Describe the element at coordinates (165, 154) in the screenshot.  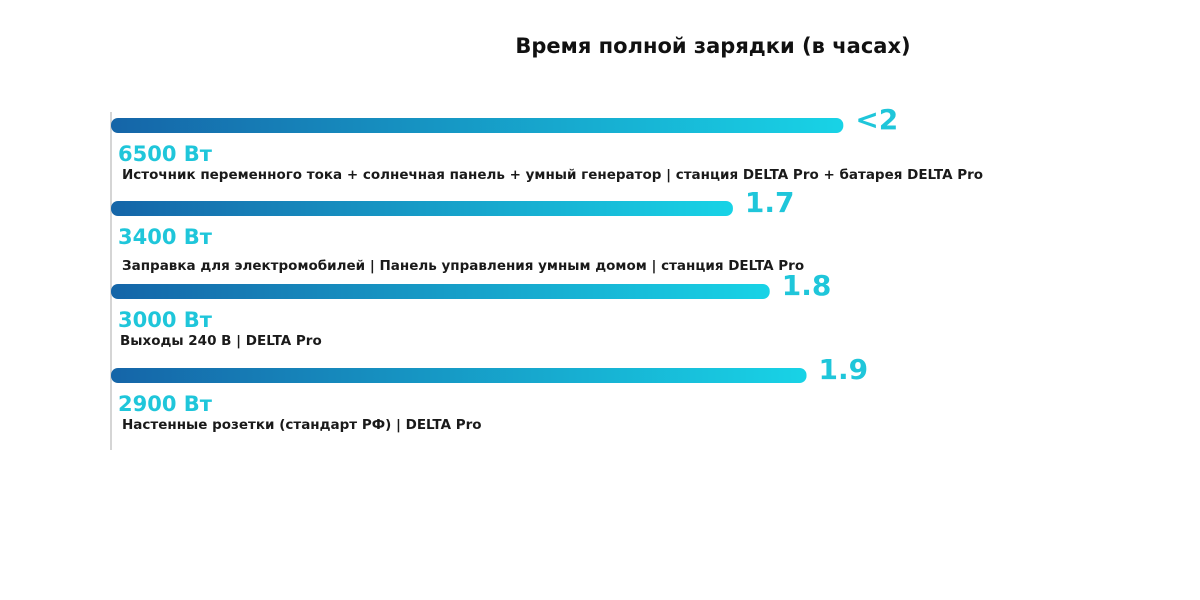
I see `power-label-1: 6500 Вт` at that location.